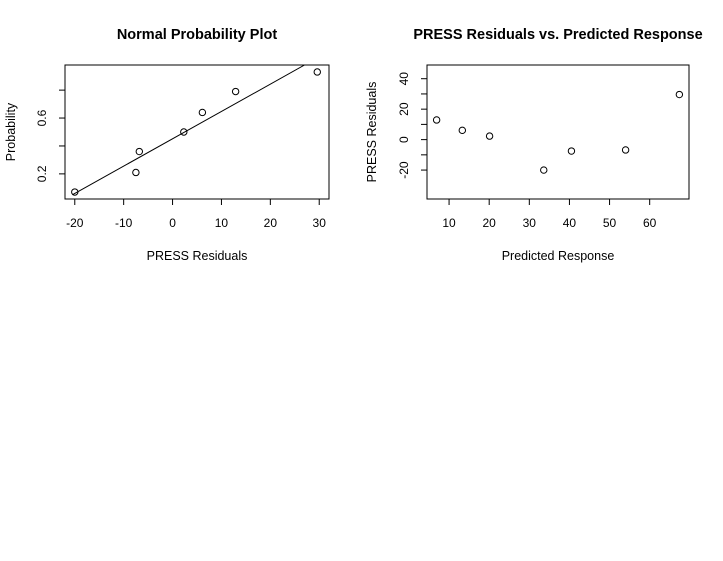 Image resolution: width=723 pixels, height=561 pixels. What do you see at coordinates (197, 256) in the screenshot?
I see `x-axis-label: PRESS Residuals` at bounding box center [197, 256].